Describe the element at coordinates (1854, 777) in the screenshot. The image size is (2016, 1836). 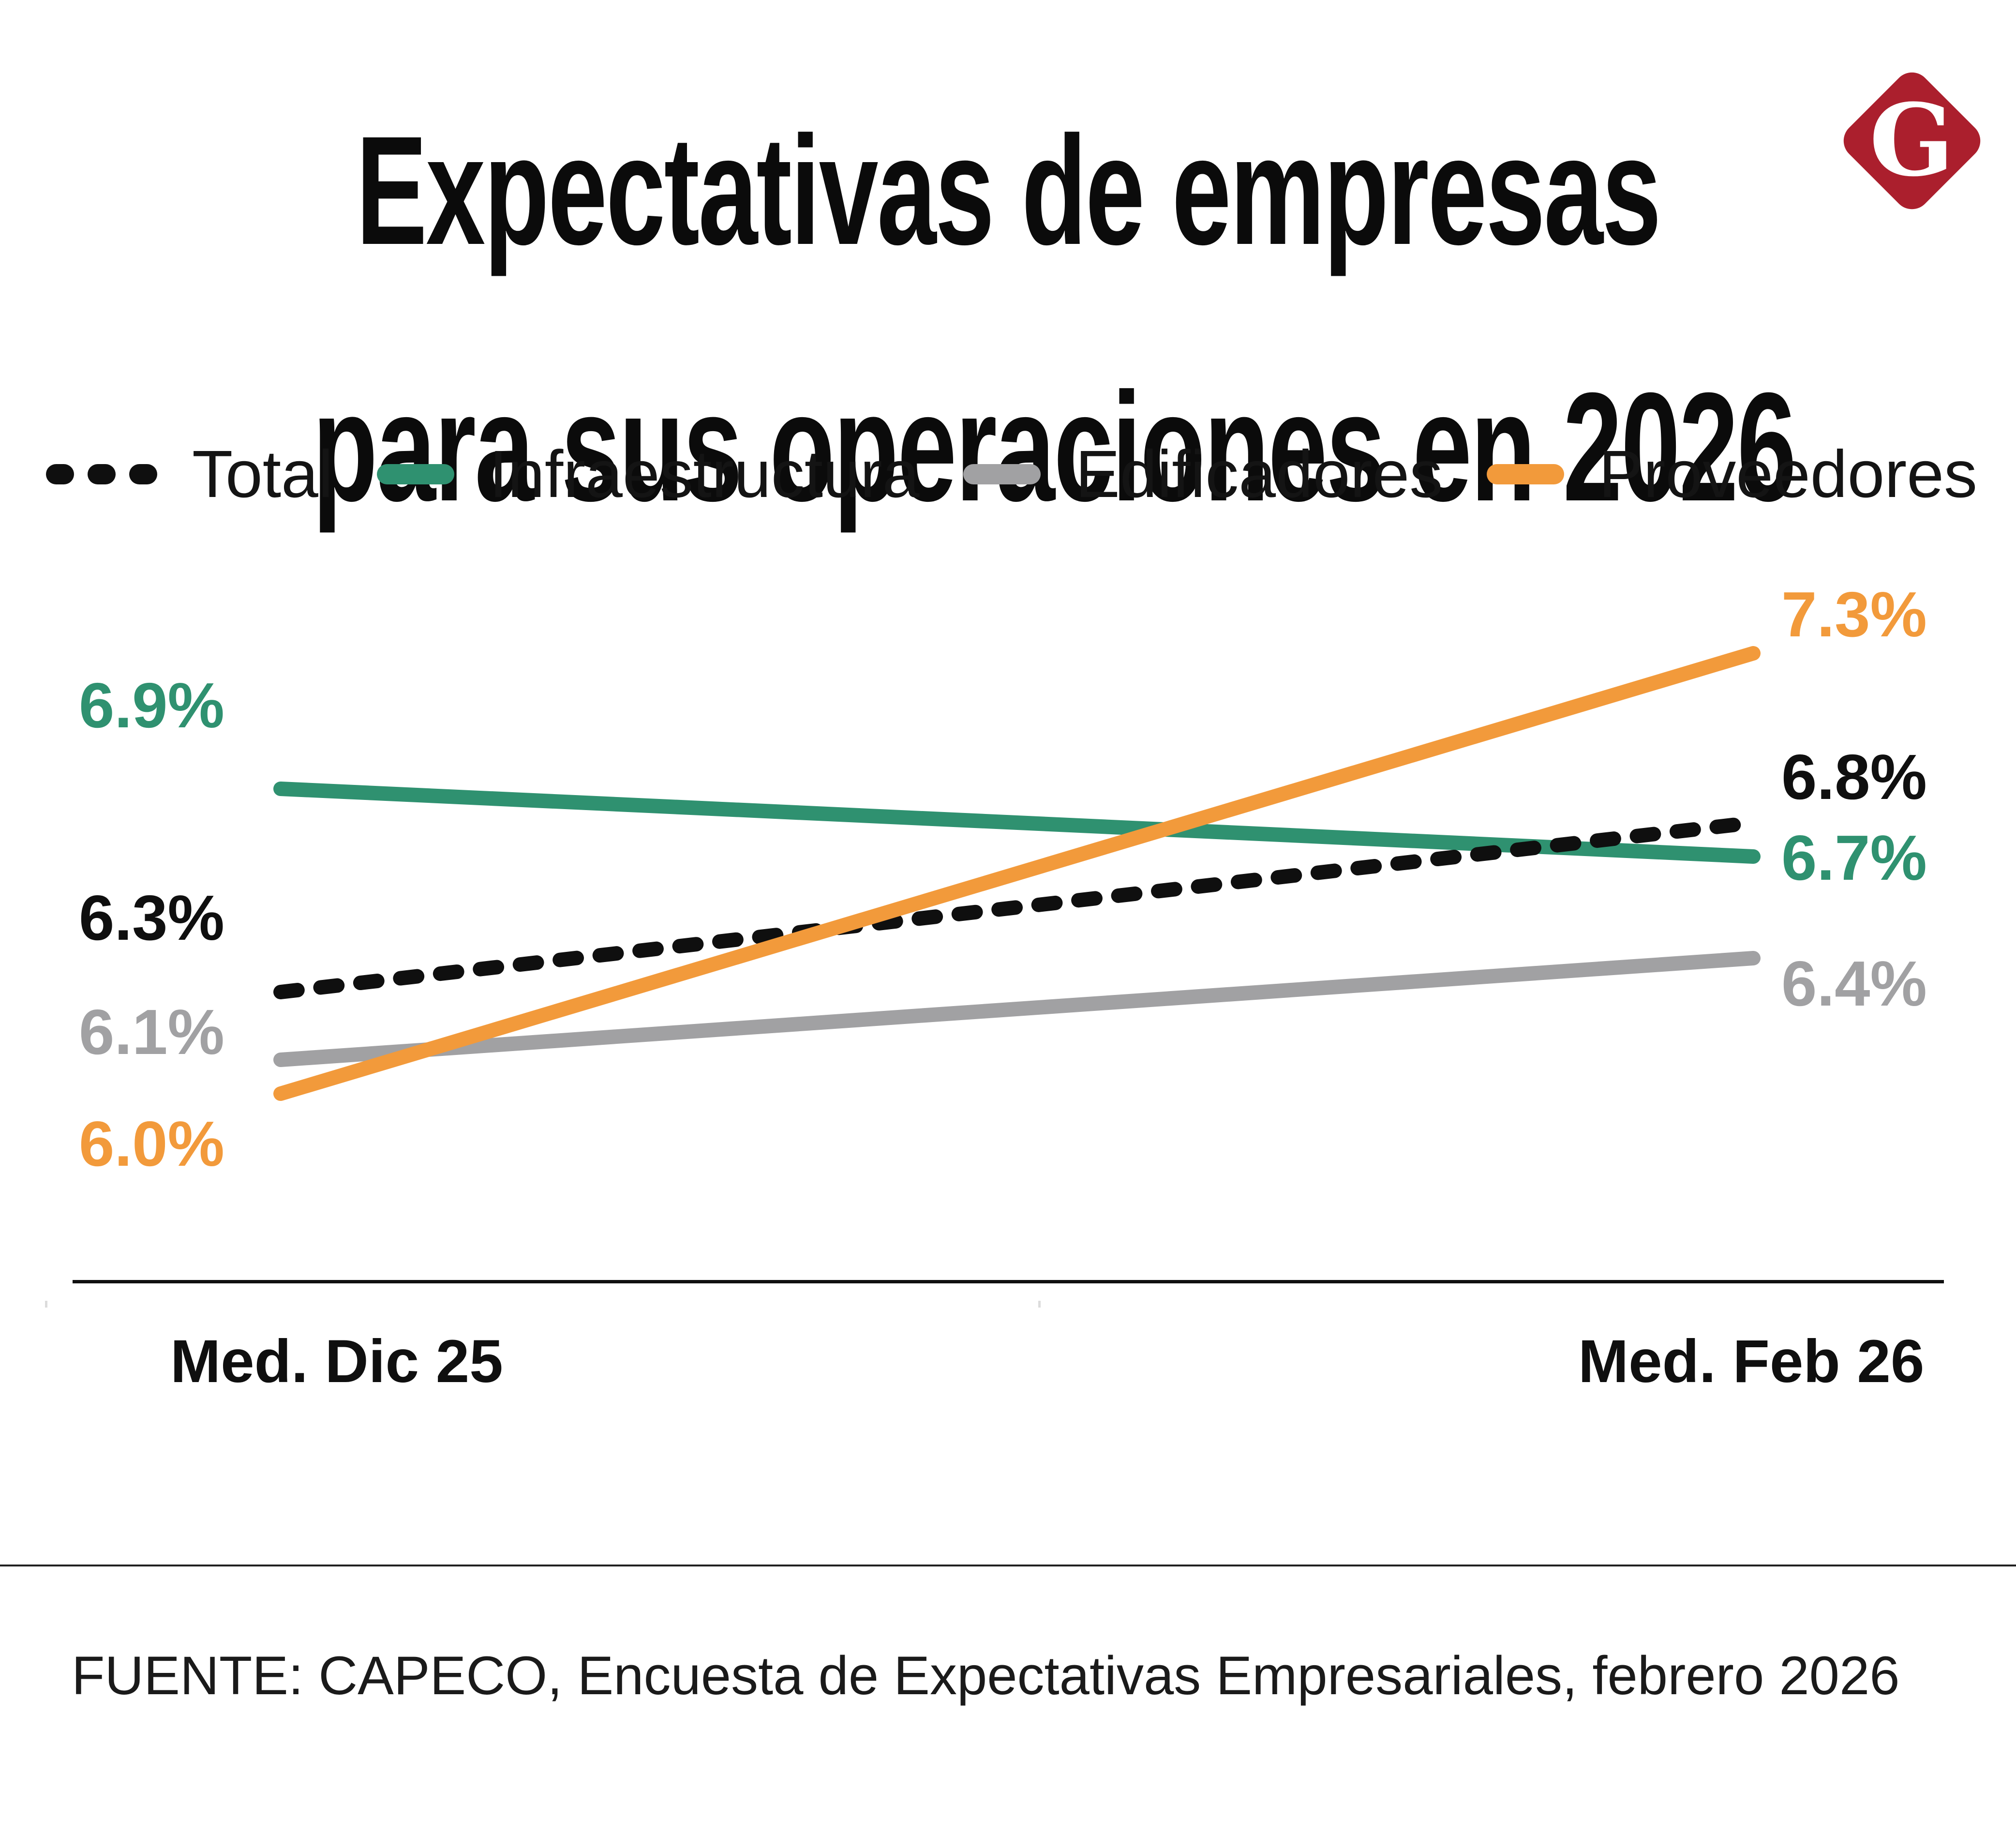
I see `value-label-total-end: 6.8%` at that location.